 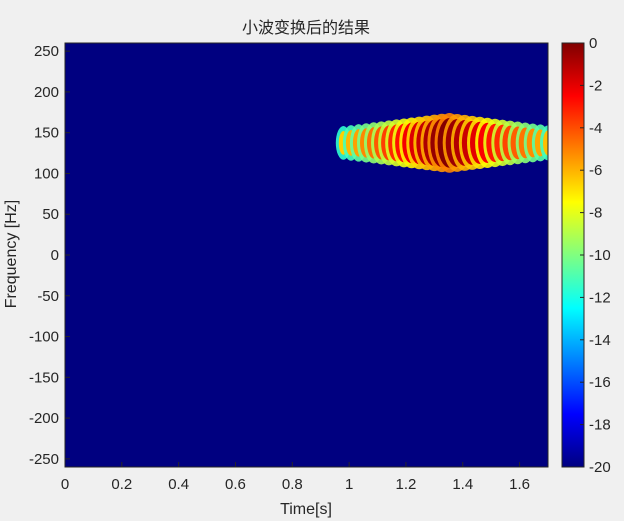 I want to click on colorbar-tick-label: -14, so click(x=600, y=340).